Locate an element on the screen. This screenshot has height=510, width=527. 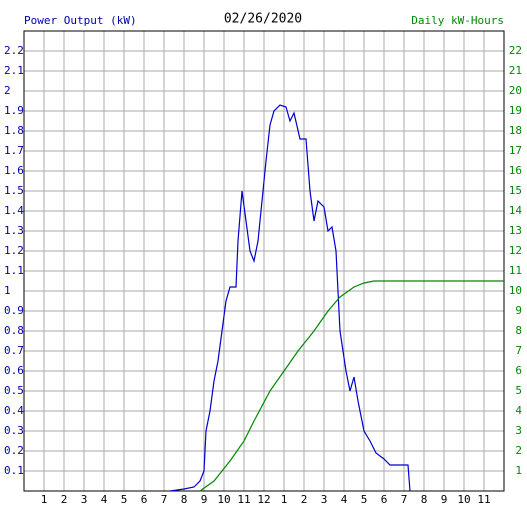
y2-tick-label: 20 is located at coordinates (515, 90).